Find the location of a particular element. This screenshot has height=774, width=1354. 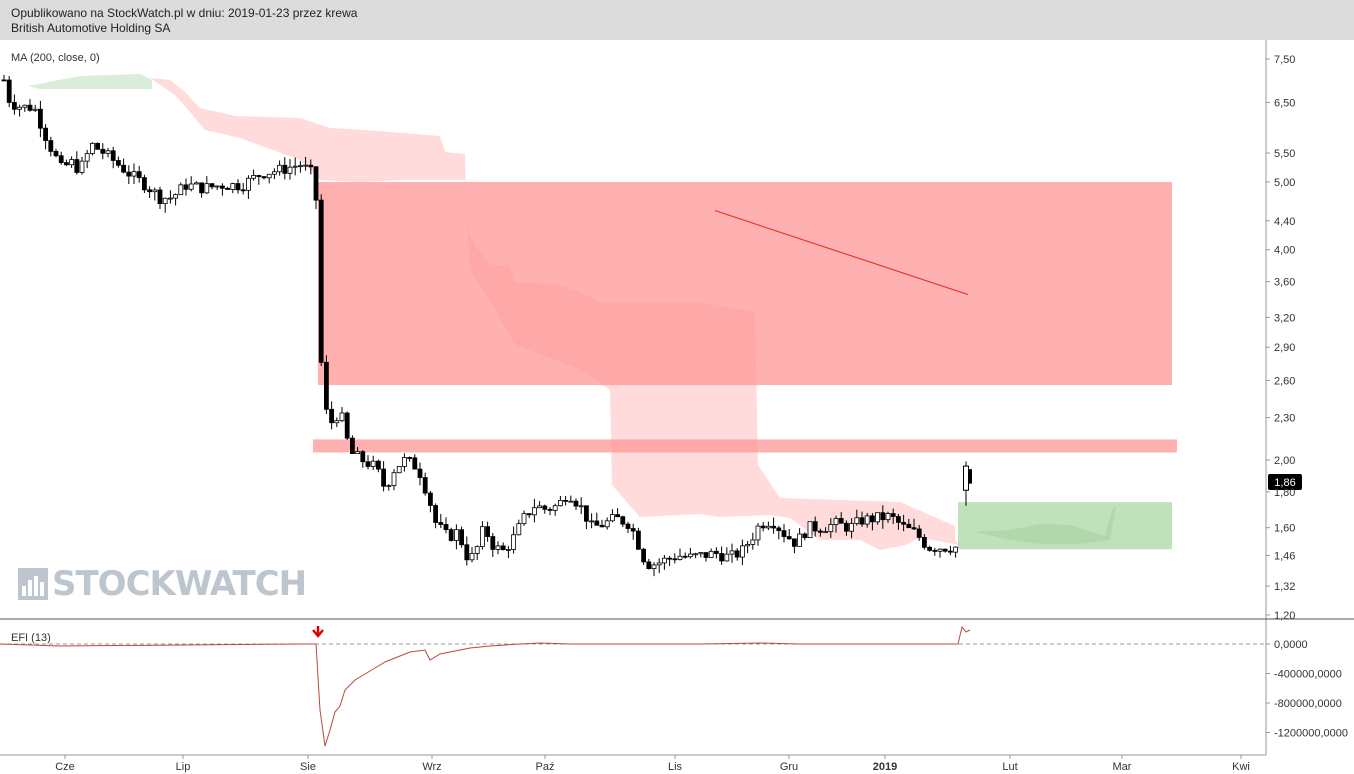

cloud-green-left is located at coordinates (90, 81).